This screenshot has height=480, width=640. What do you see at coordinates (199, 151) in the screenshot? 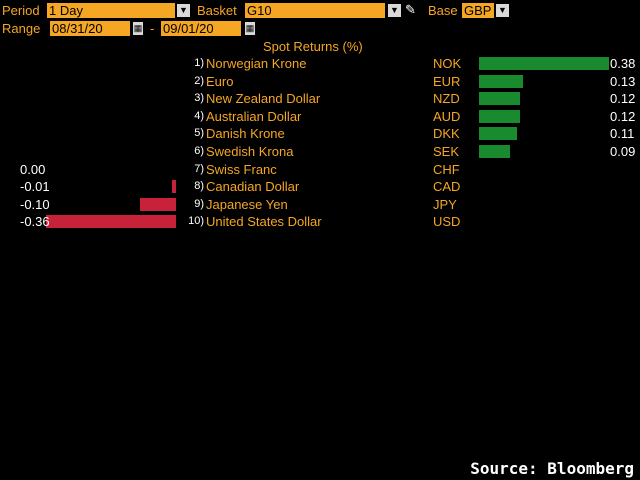
I see `row-rank: 6)` at bounding box center [199, 151].